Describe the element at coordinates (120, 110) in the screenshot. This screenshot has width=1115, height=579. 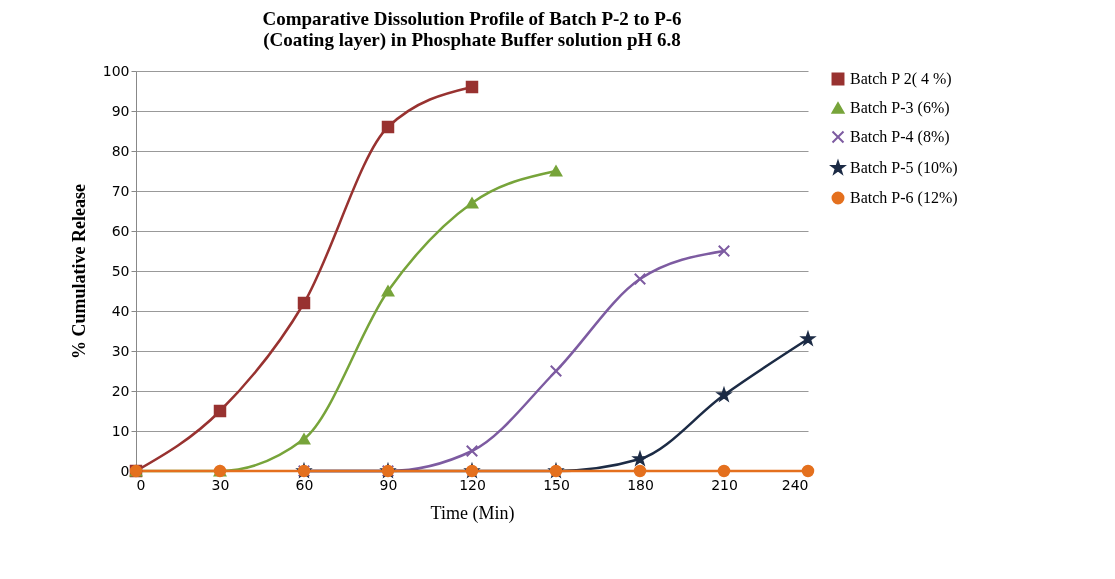
I see `y-tick-label: 90` at that location.